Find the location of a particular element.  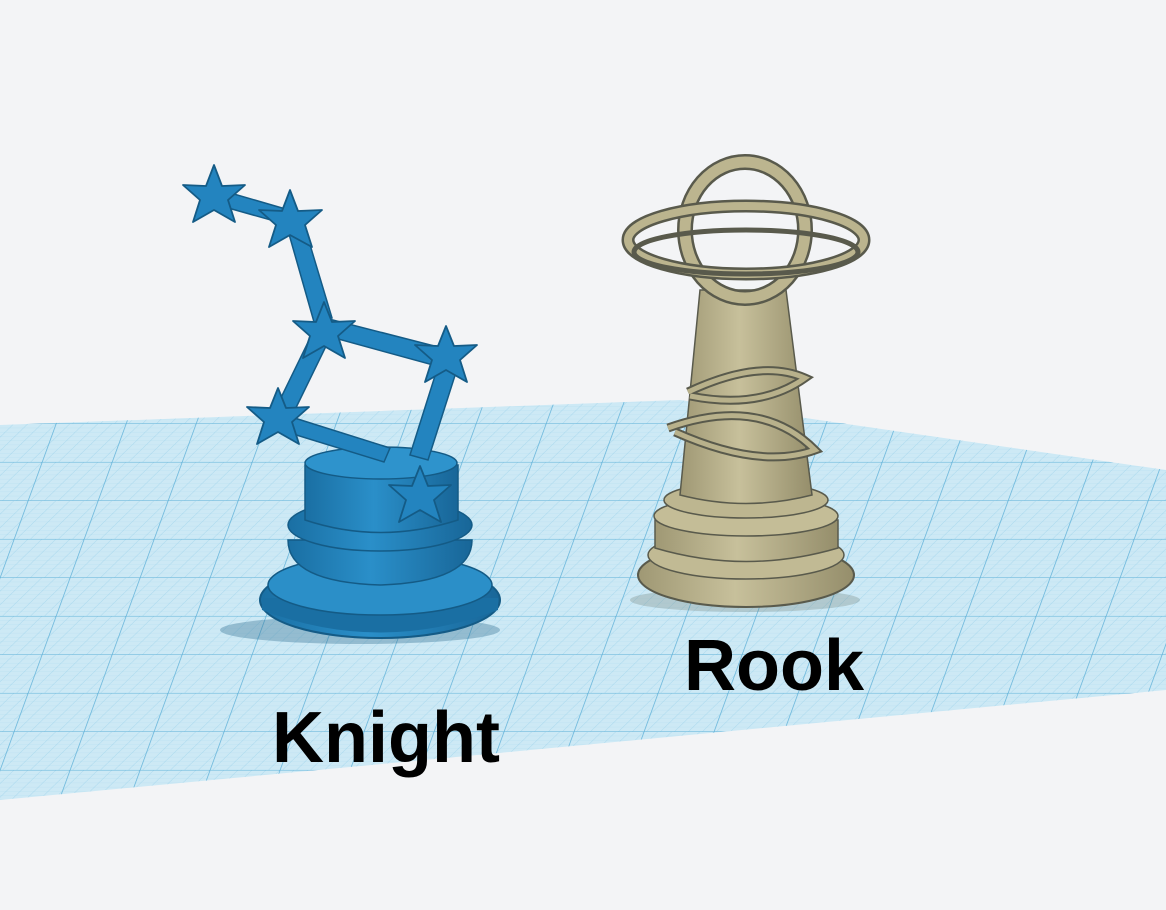

knight-piece is located at coordinates (341, 404).